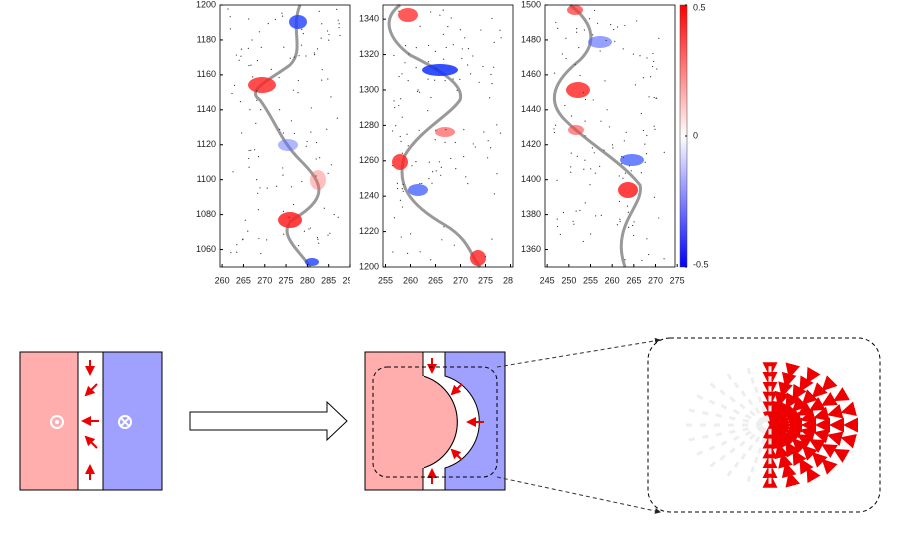 The image size is (899, 552). What do you see at coordinates (531, 144) in the screenshot?
I see `y-tick-label: 1420` at bounding box center [531, 144].